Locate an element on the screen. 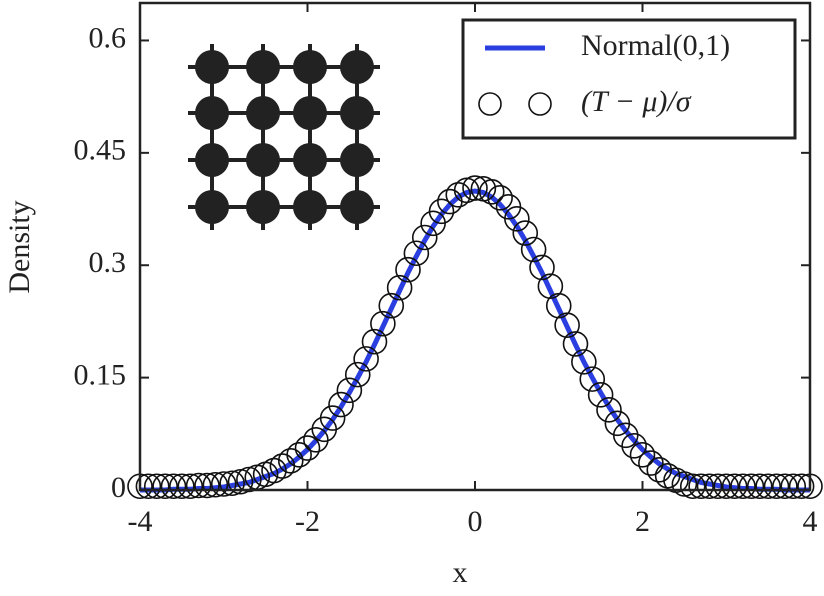  legend-label: Normal(0,1) is located at coordinates (655, 45).